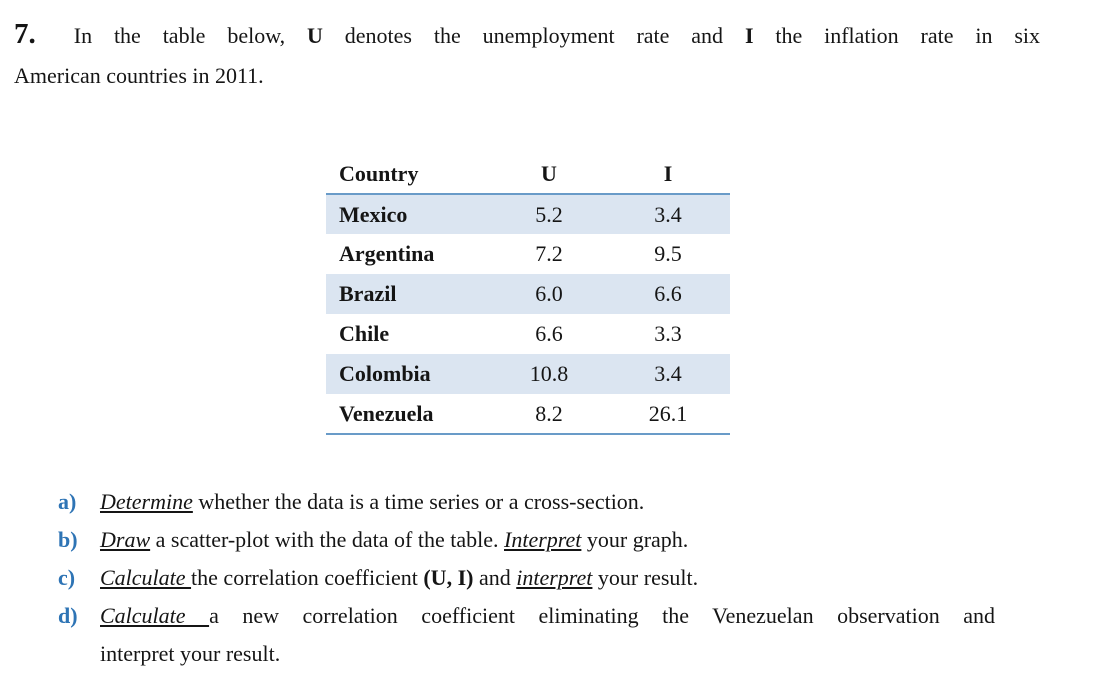  What do you see at coordinates (528, 254) in the screenshot?
I see `table-row: Argentina 7.2 9.5` at bounding box center [528, 254].